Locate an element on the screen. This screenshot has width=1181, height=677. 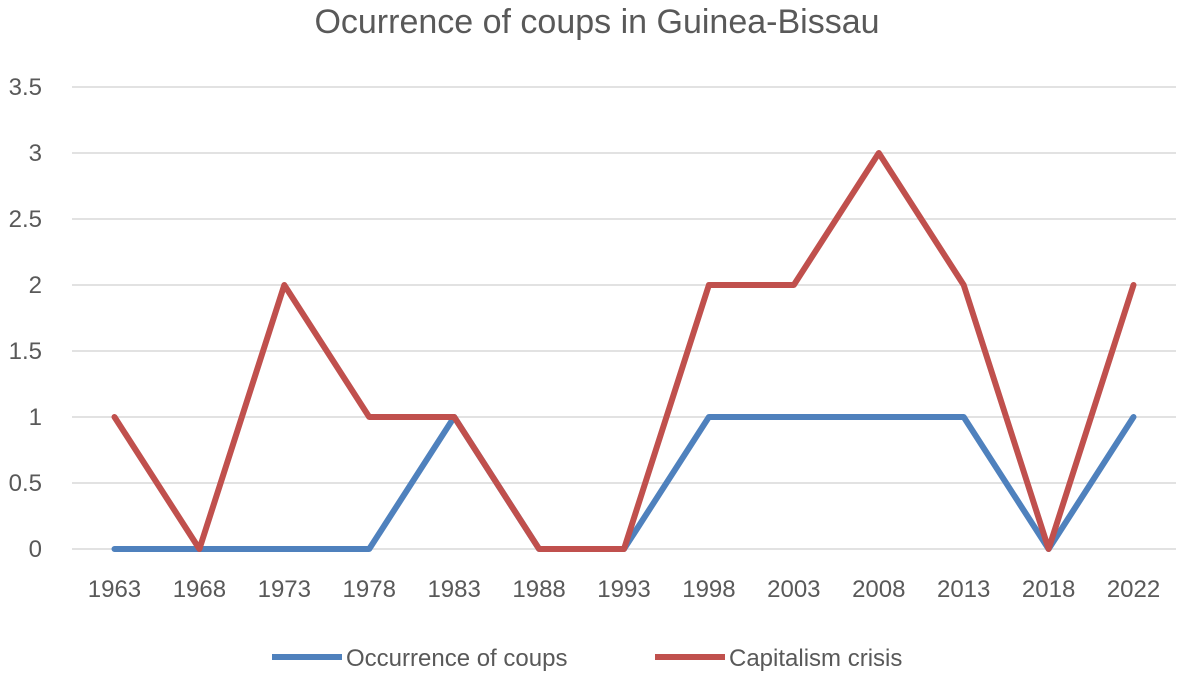
y-tick-label: 1 is located at coordinates (35, 417).